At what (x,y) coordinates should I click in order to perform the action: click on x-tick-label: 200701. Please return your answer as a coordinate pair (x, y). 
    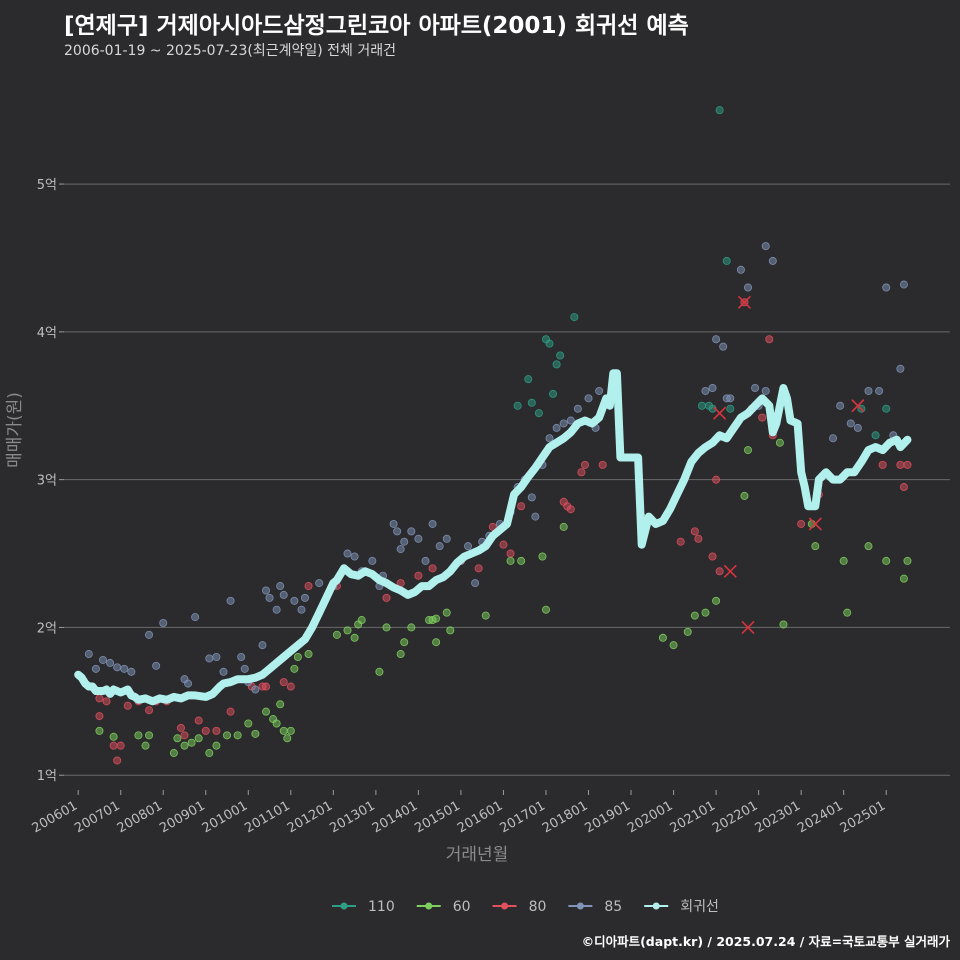
    Looking at the image, I should click on (97, 817).